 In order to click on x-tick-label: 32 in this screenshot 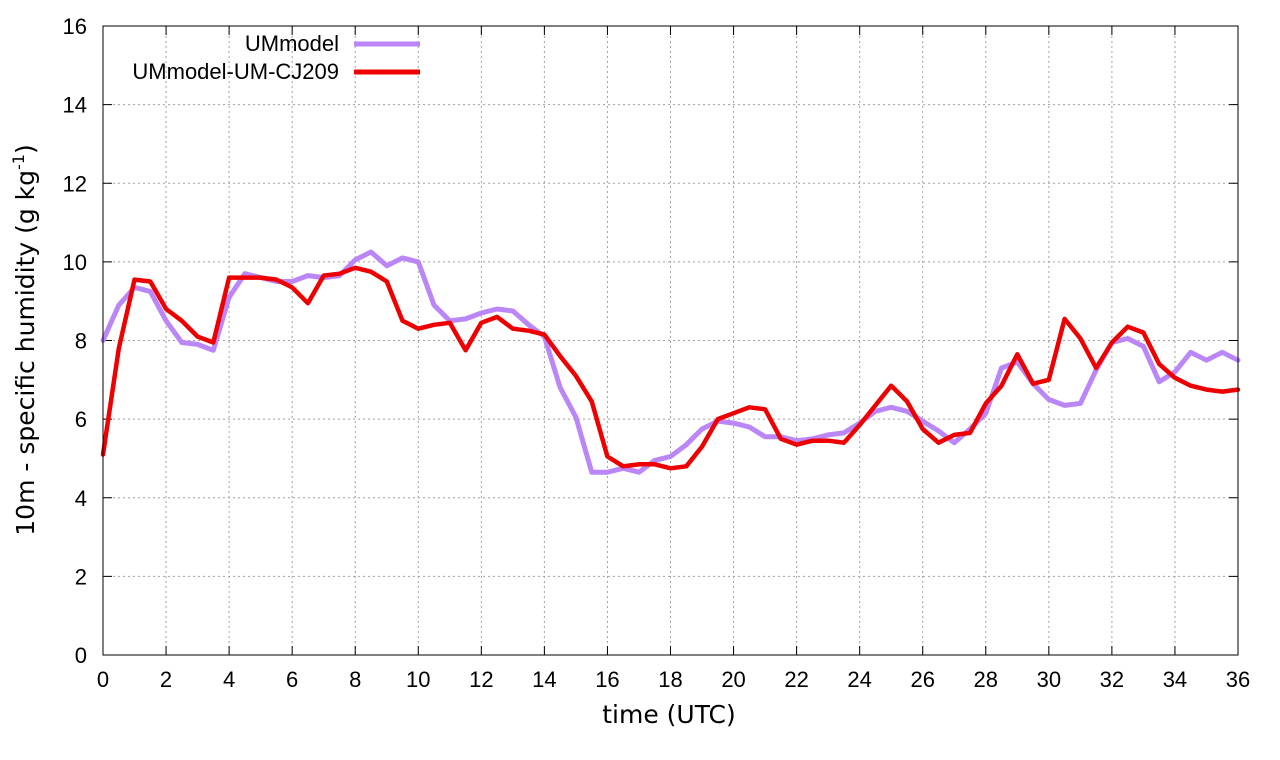, I will do `click(1112, 679)`.